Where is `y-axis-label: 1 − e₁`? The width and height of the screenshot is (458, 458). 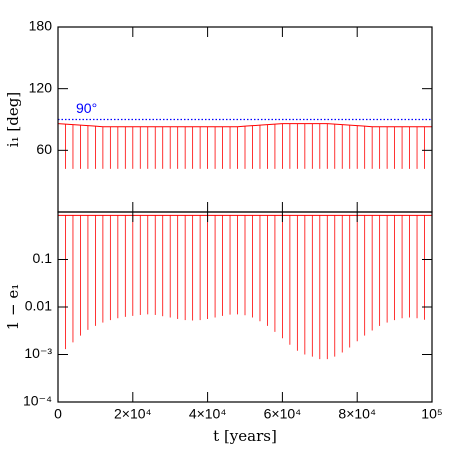 y-axis-label: 1 − e₁ is located at coordinates (13, 307).